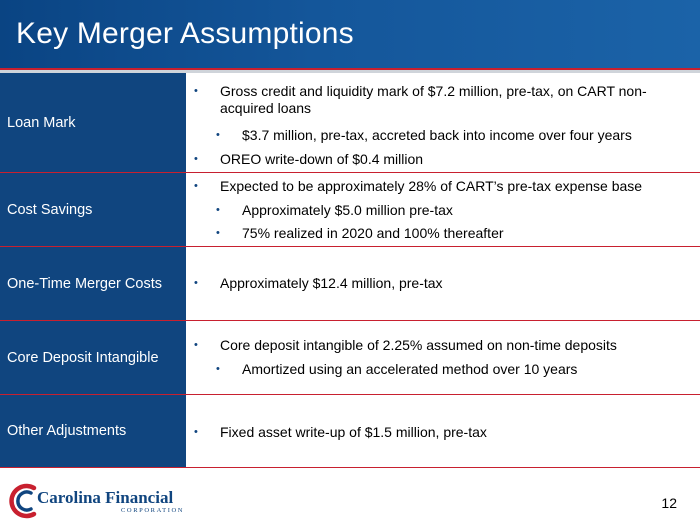 The width and height of the screenshot is (700, 524). I want to click on title-bar: Key Merger Assumptions, so click(350, 34).